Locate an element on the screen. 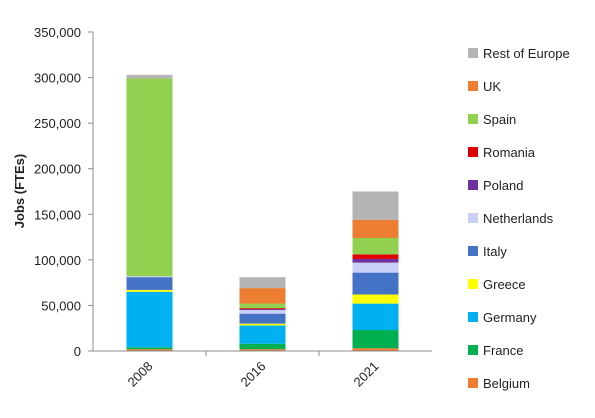 The image size is (595, 418). legend-item-italy: Italy is located at coordinates (487, 251).